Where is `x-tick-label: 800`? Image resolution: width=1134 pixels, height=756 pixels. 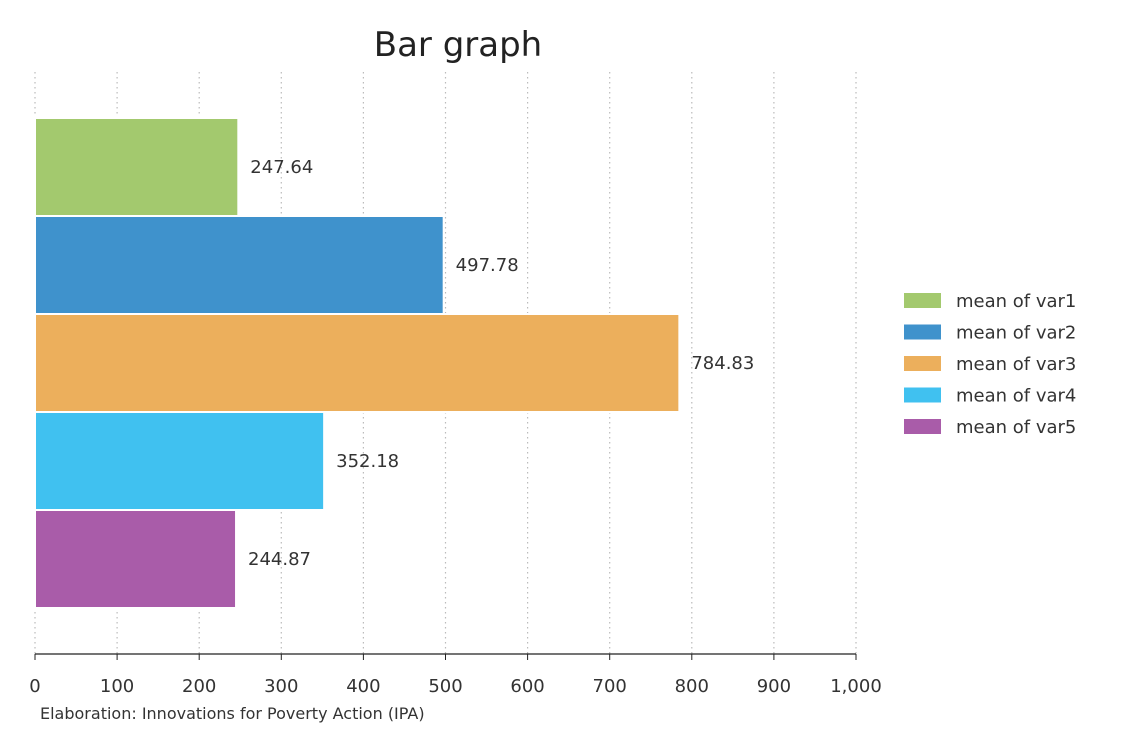
x-tick-label: 800 is located at coordinates (692, 686).